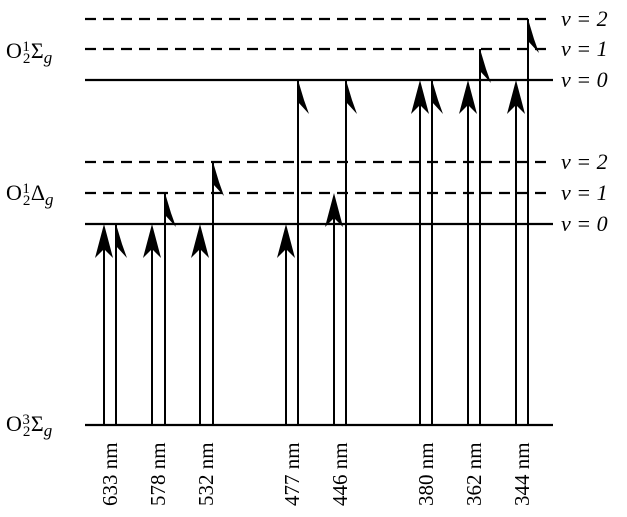  Describe the element at coordinates (206, 474) in the screenshot. I see `wavelength-label-532: 532 nm` at that location.